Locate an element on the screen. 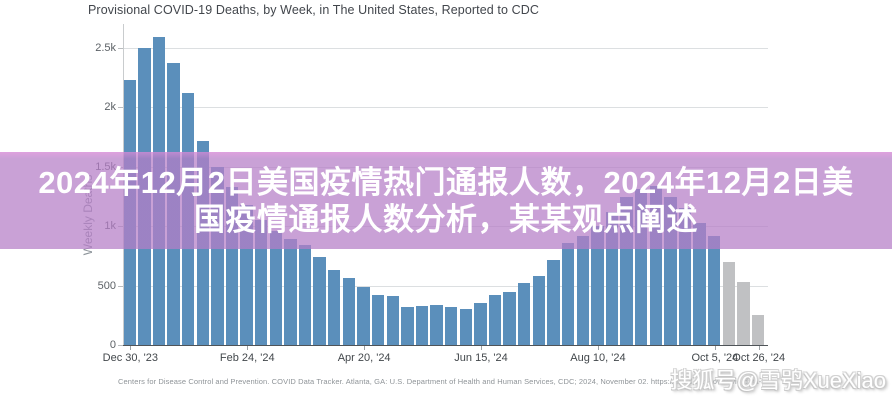 This screenshot has width=892, height=400. y-tick-label: 2.5k is located at coordinates (105, 48).